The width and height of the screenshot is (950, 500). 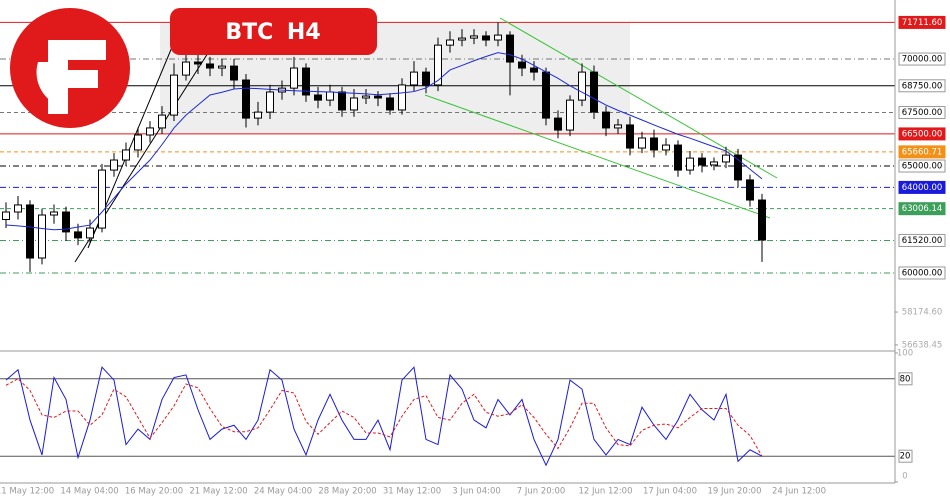 What do you see at coordinates (922, 313) in the screenshot?
I see `y-tick-label: 58174.60` at bounding box center [922, 313].